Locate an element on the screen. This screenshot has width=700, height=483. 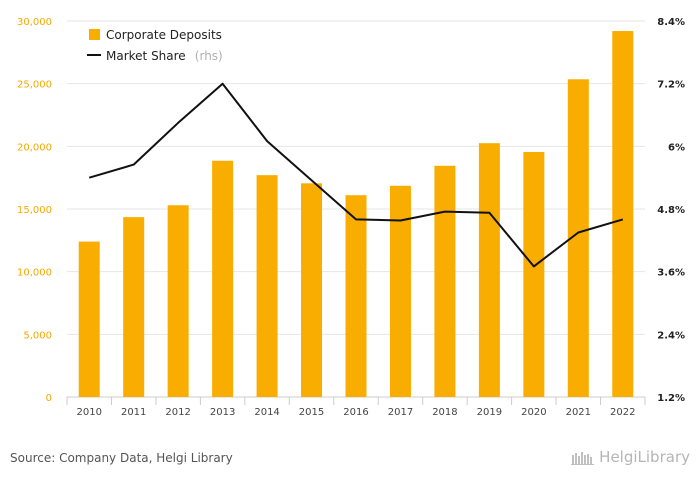
x-tick-label: 2016 is located at coordinates (355, 412).